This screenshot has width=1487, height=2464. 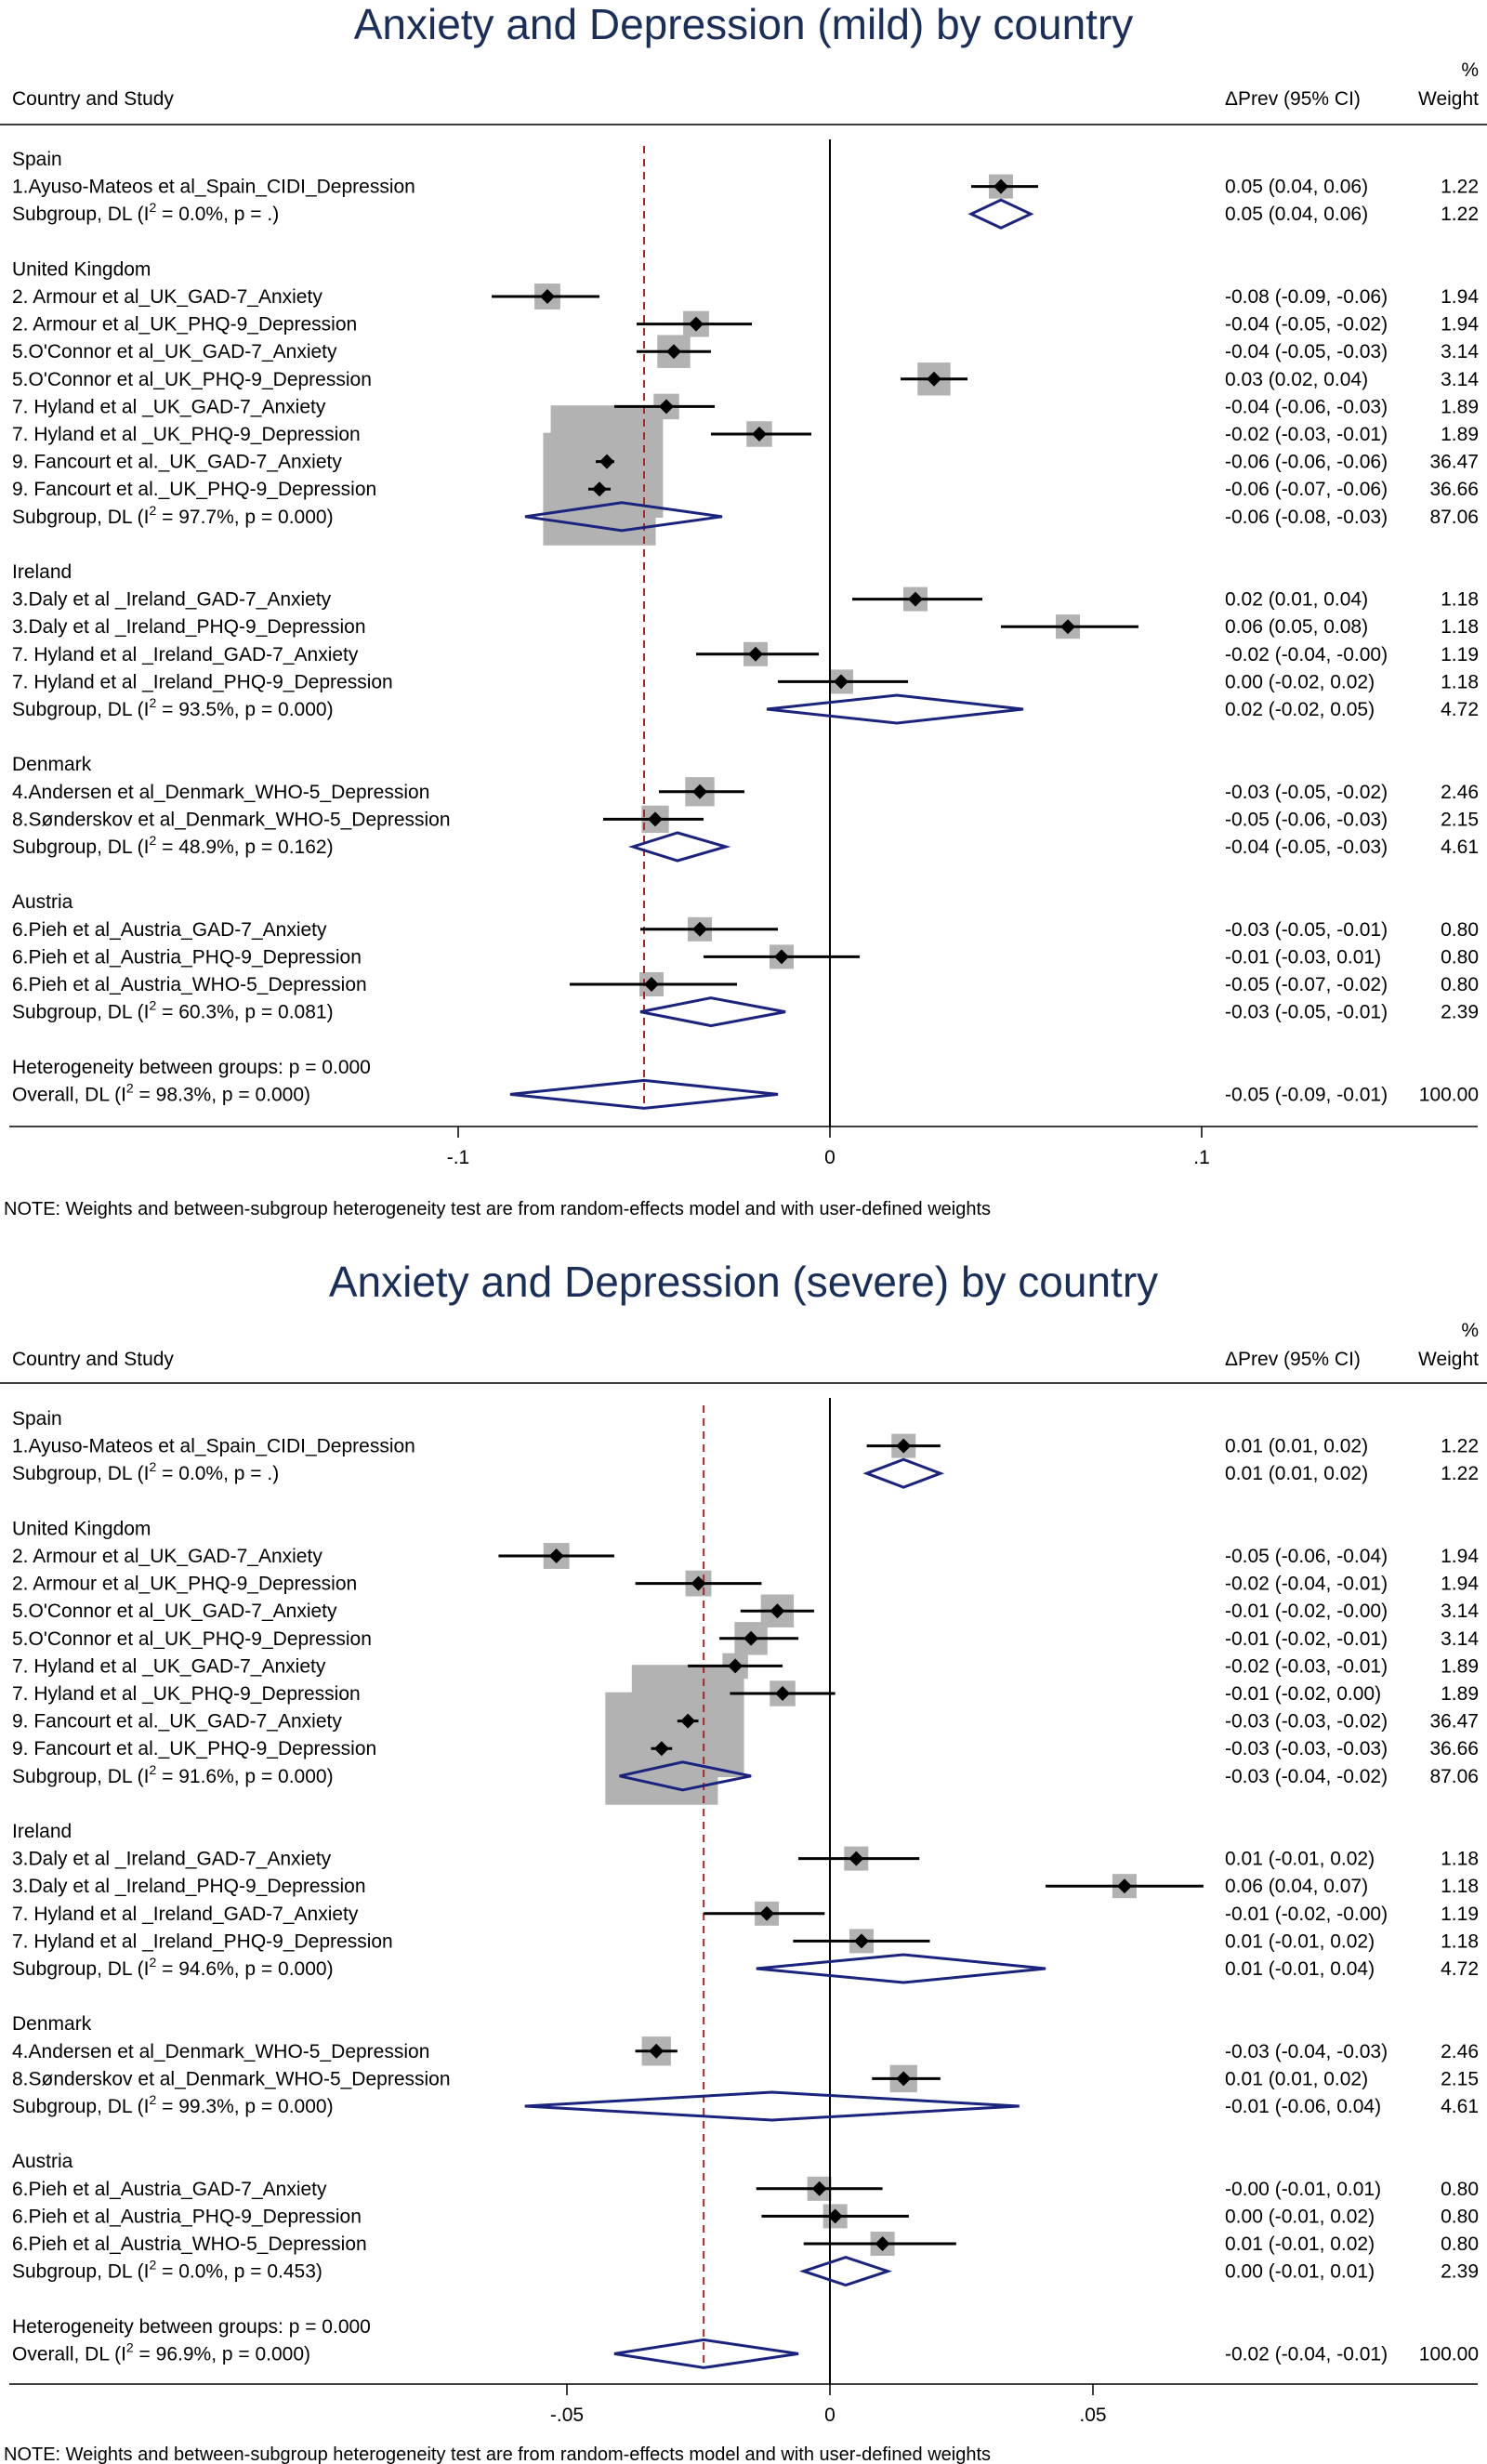 I want to click on study-effect-ci: -0.01 (-0.02, 0.00), so click(x=1303, y=1694).